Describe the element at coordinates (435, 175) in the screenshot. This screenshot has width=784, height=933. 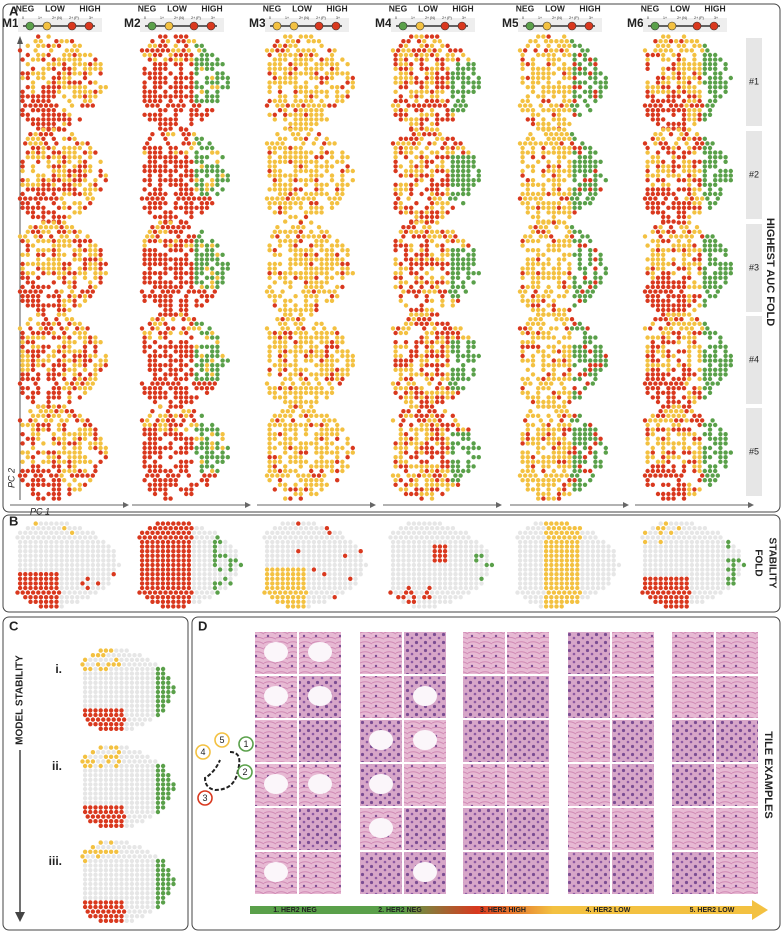
I see `embedding-plot` at that location.